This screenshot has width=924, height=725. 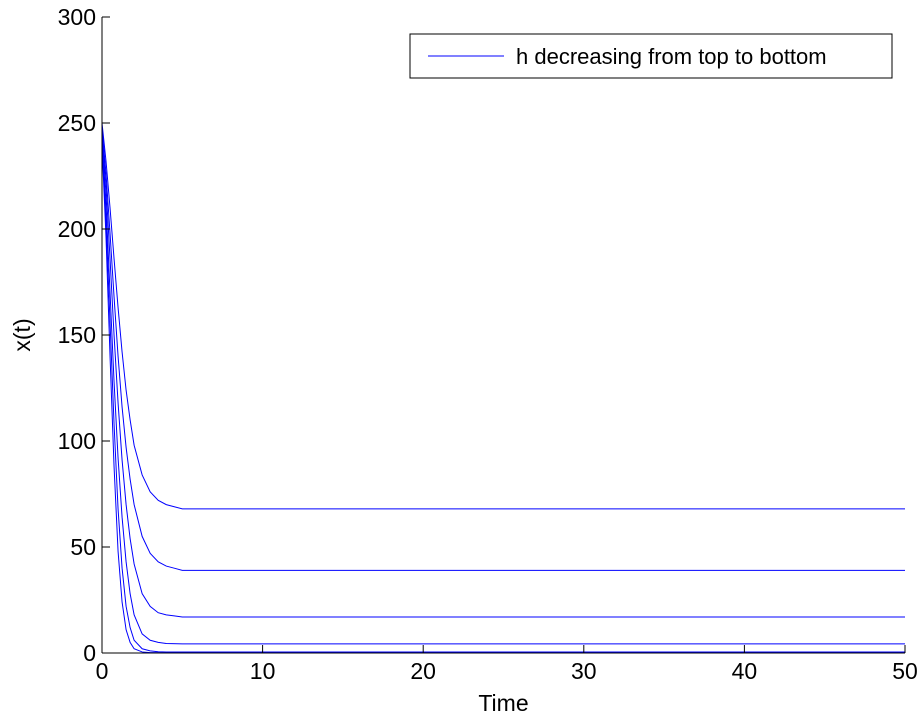 What do you see at coordinates (77, 123) in the screenshot?
I see `y-tick-label: 250` at bounding box center [77, 123].